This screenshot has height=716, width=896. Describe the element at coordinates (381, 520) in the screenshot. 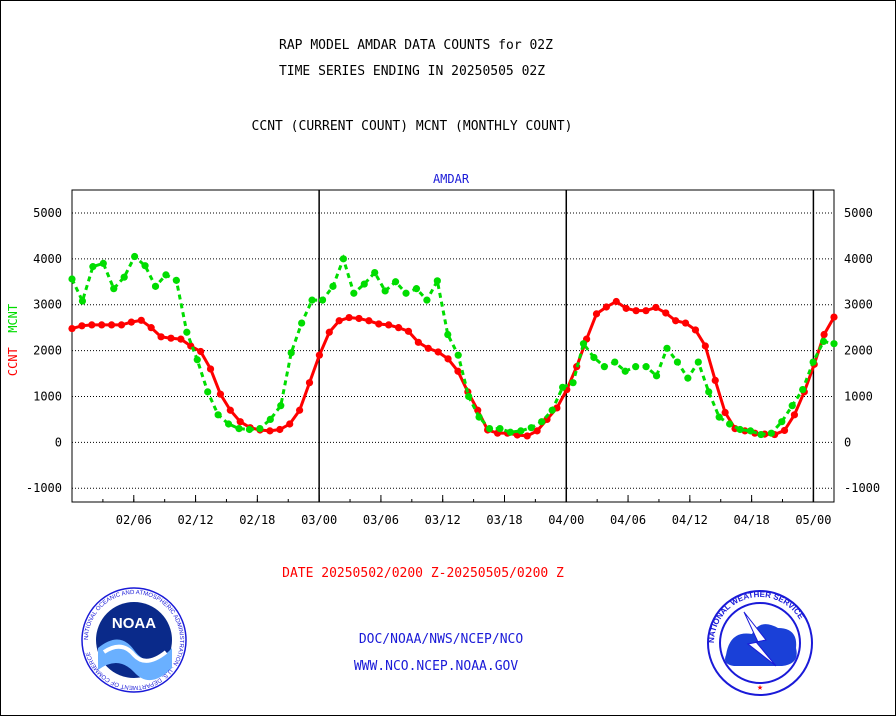

I see `x-tick-label: 03/06` at that location.